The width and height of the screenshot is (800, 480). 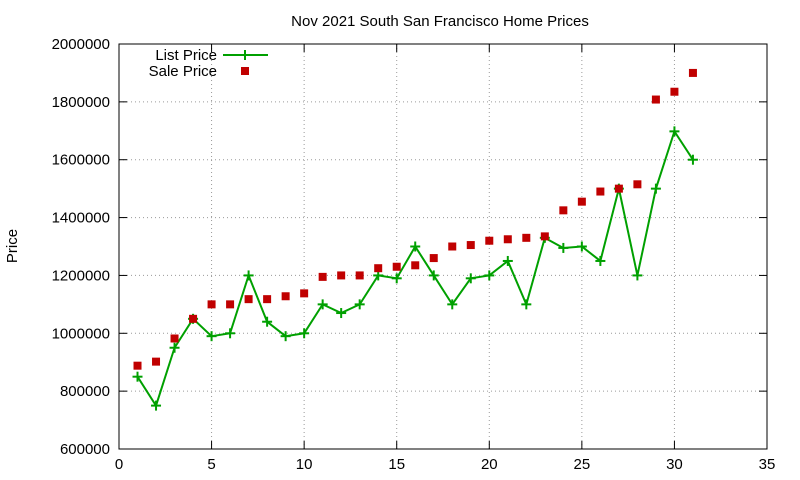 What do you see at coordinates (81, 160) in the screenshot?
I see `y-tick-label: 1600000` at bounding box center [81, 160].